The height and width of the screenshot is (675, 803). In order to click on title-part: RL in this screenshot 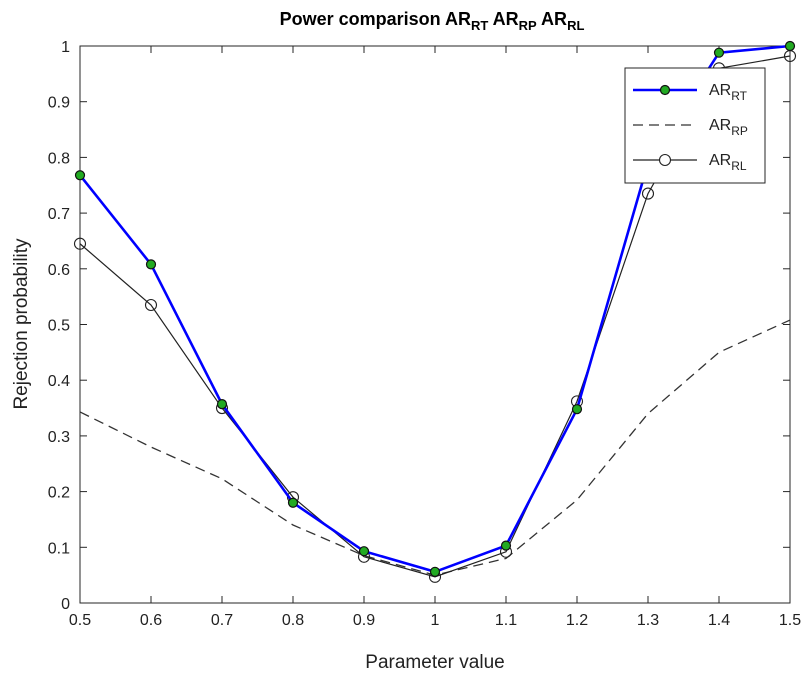, I will do `click(575, 25)`.